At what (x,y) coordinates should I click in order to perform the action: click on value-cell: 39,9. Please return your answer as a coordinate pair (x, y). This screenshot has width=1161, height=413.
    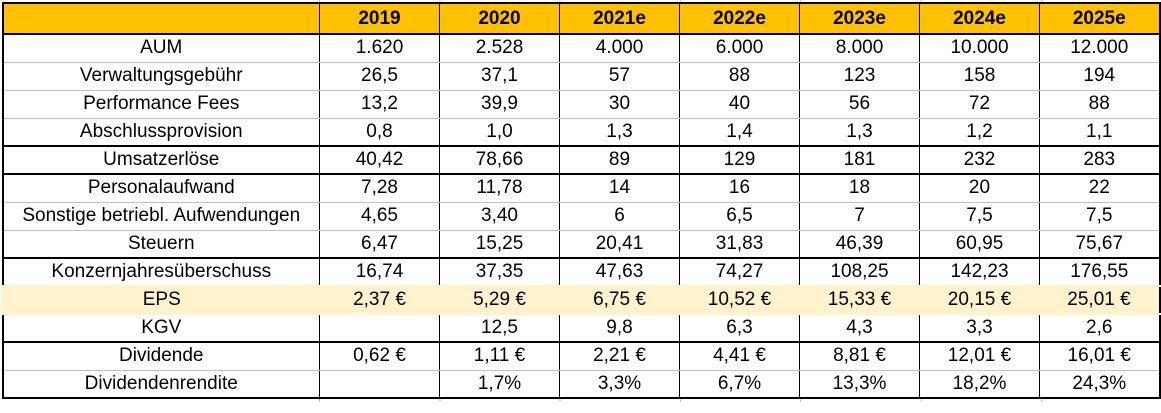
    Looking at the image, I should click on (499, 104).